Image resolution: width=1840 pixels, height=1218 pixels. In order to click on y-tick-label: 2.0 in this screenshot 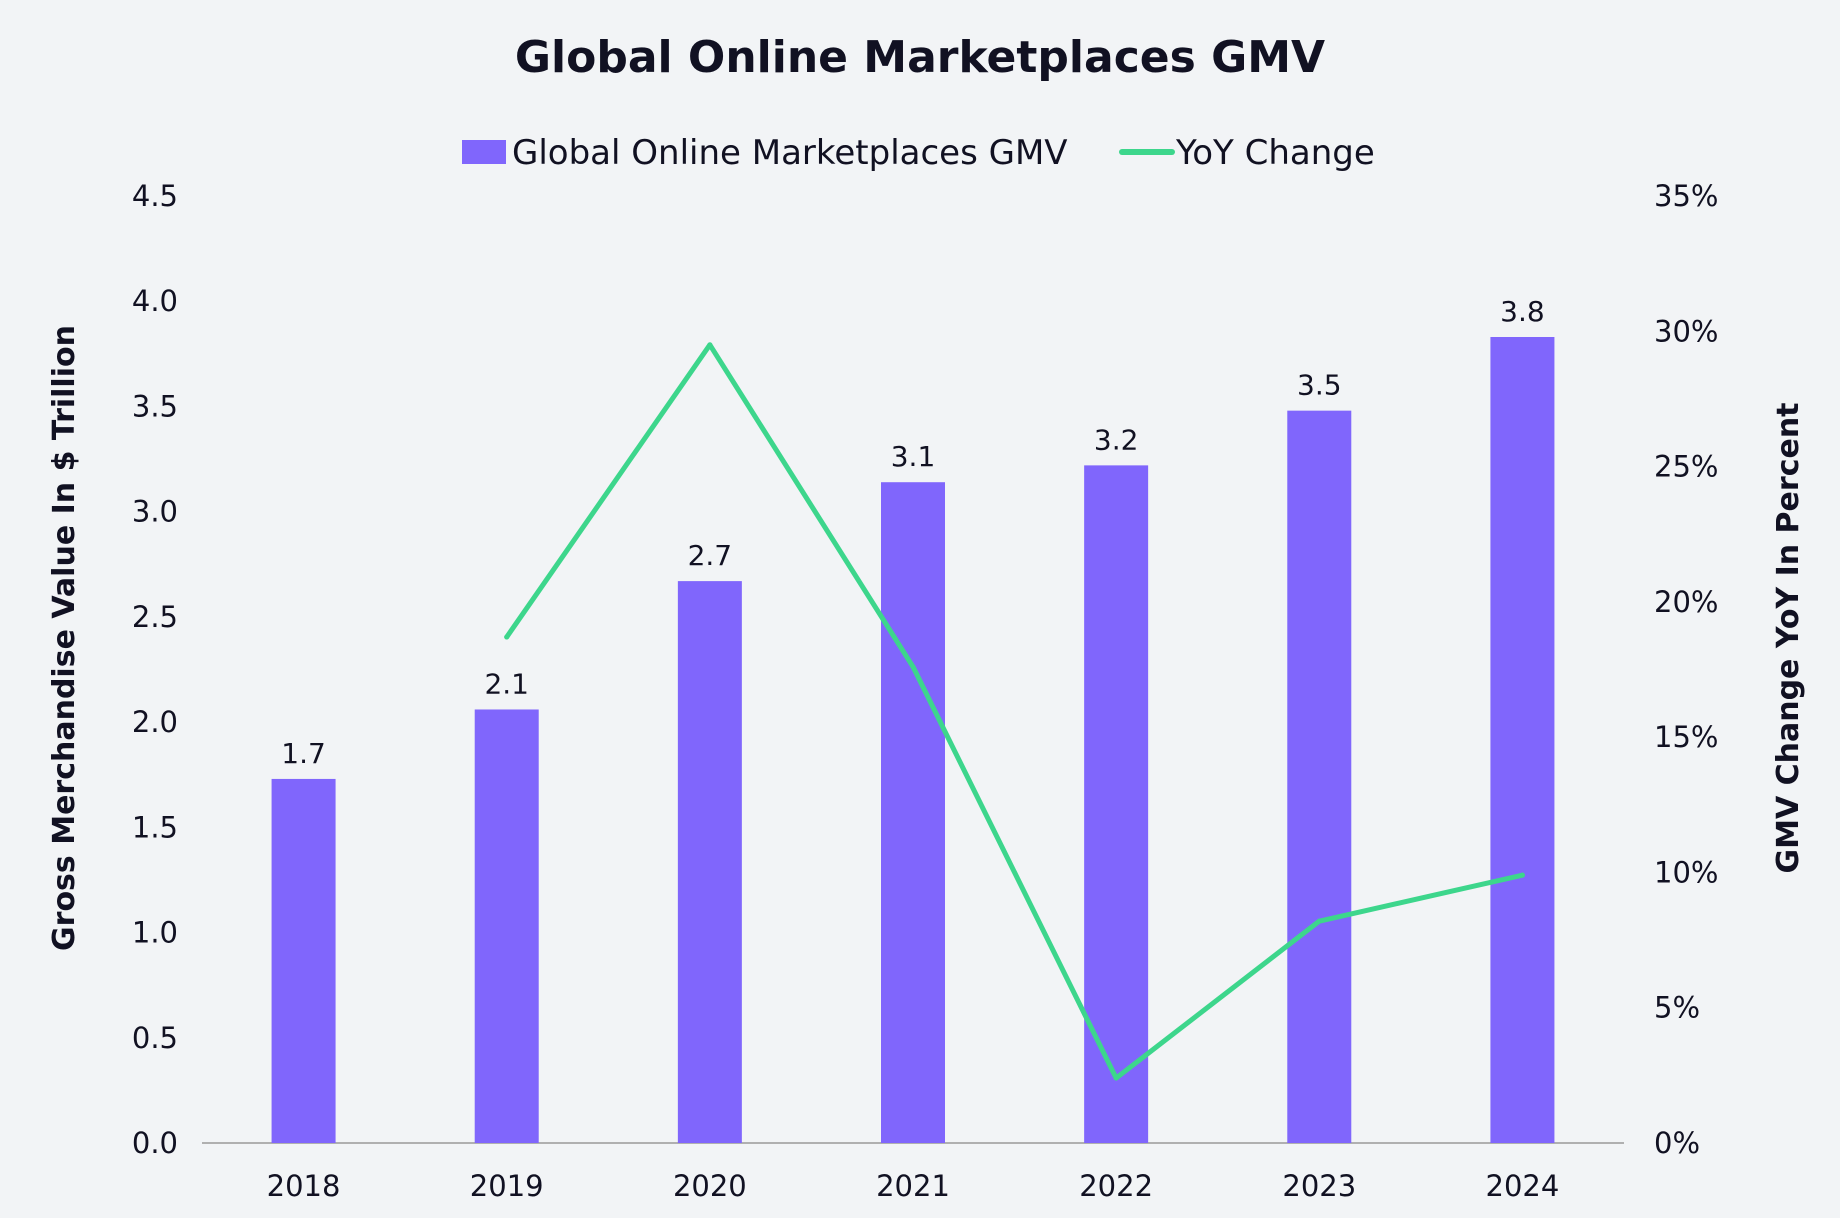, I will do `click(155, 722)`.